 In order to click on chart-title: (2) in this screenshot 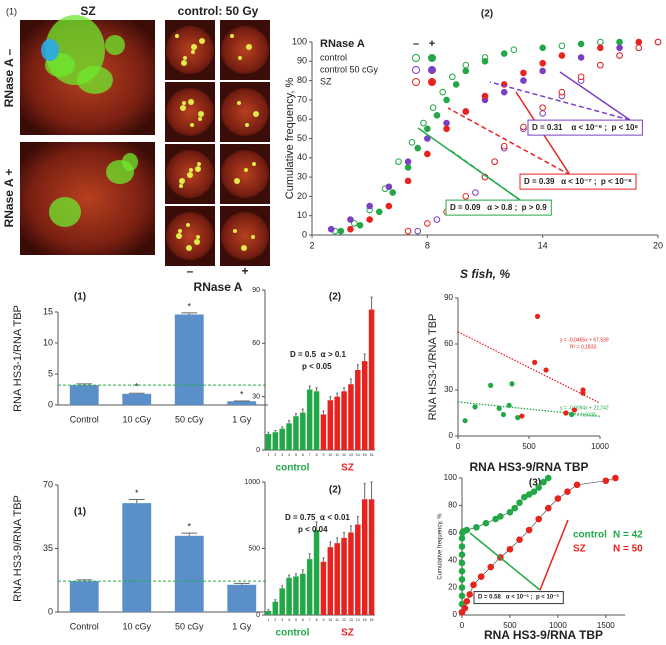, I will do `click(487, 14)`.